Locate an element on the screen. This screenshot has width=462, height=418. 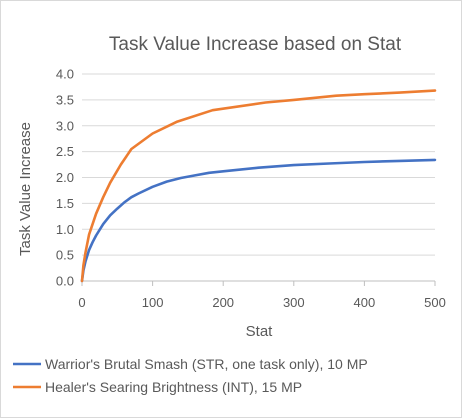
x-tick-label: 300 is located at coordinates (294, 302).